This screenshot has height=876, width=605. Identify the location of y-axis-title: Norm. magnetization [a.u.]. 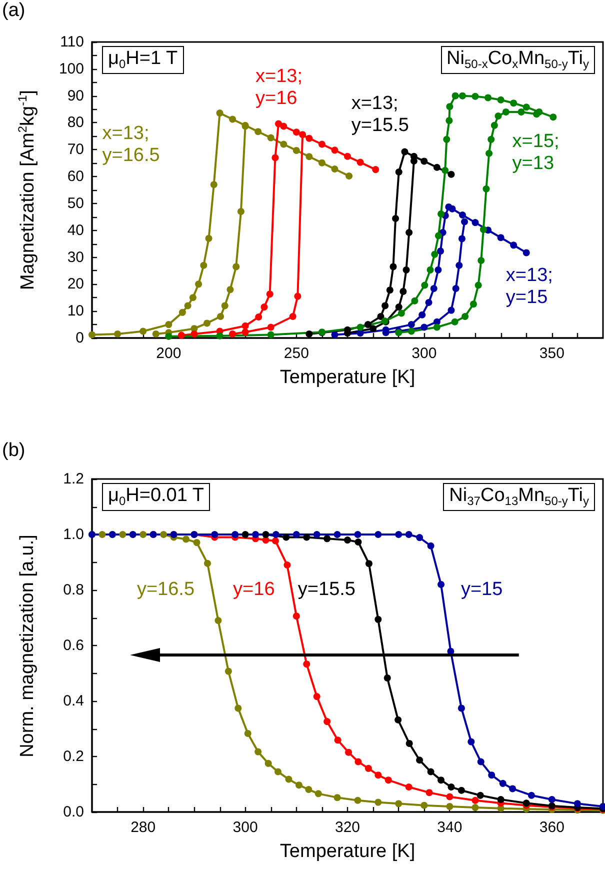
(28, 645).